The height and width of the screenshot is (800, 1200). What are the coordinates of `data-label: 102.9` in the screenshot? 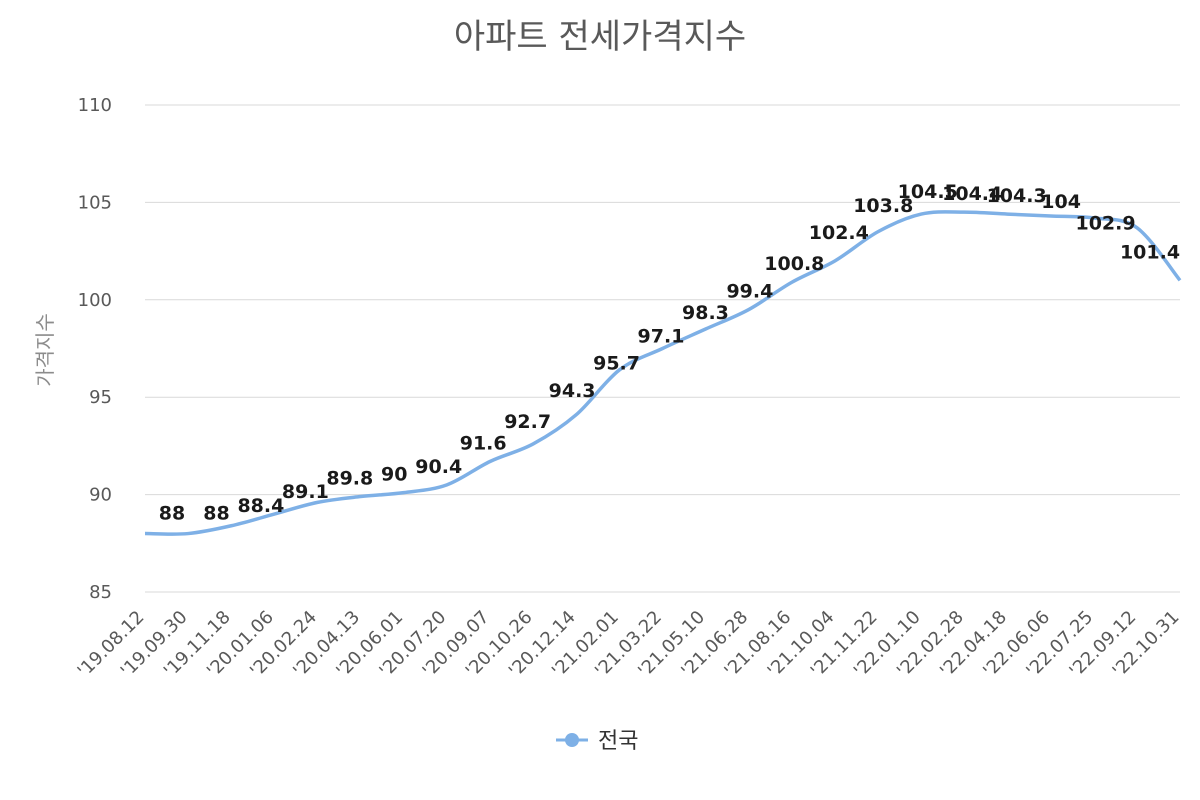 It's located at (1105, 223).